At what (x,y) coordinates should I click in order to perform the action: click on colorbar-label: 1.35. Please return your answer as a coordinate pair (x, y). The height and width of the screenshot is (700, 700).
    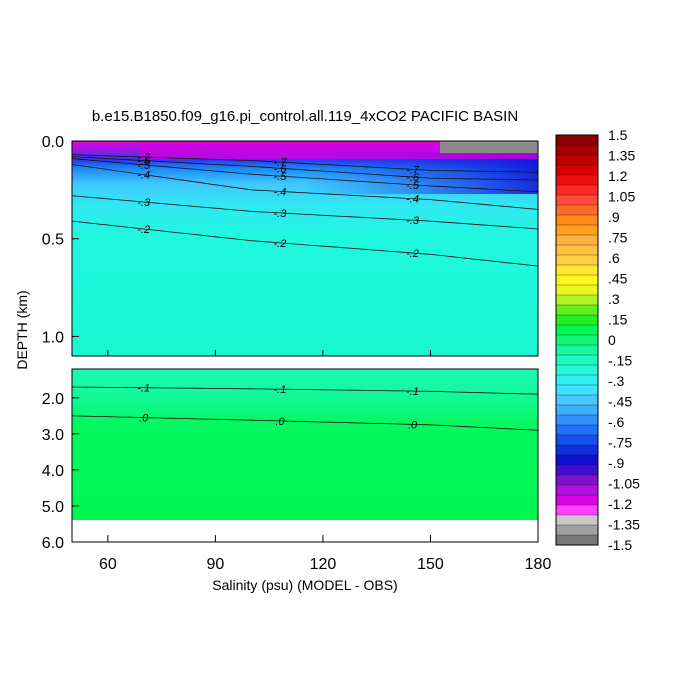
    Looking at the image, I should click on (621, 156).